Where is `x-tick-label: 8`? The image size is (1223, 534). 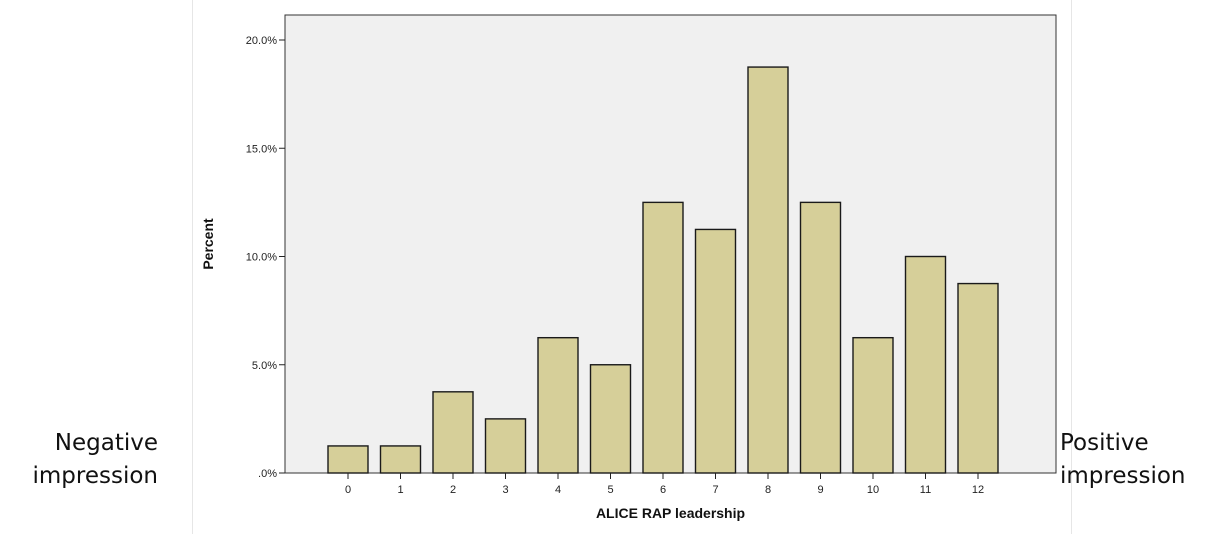 x-tick-label: 8 is located at coordinates (768, 490).